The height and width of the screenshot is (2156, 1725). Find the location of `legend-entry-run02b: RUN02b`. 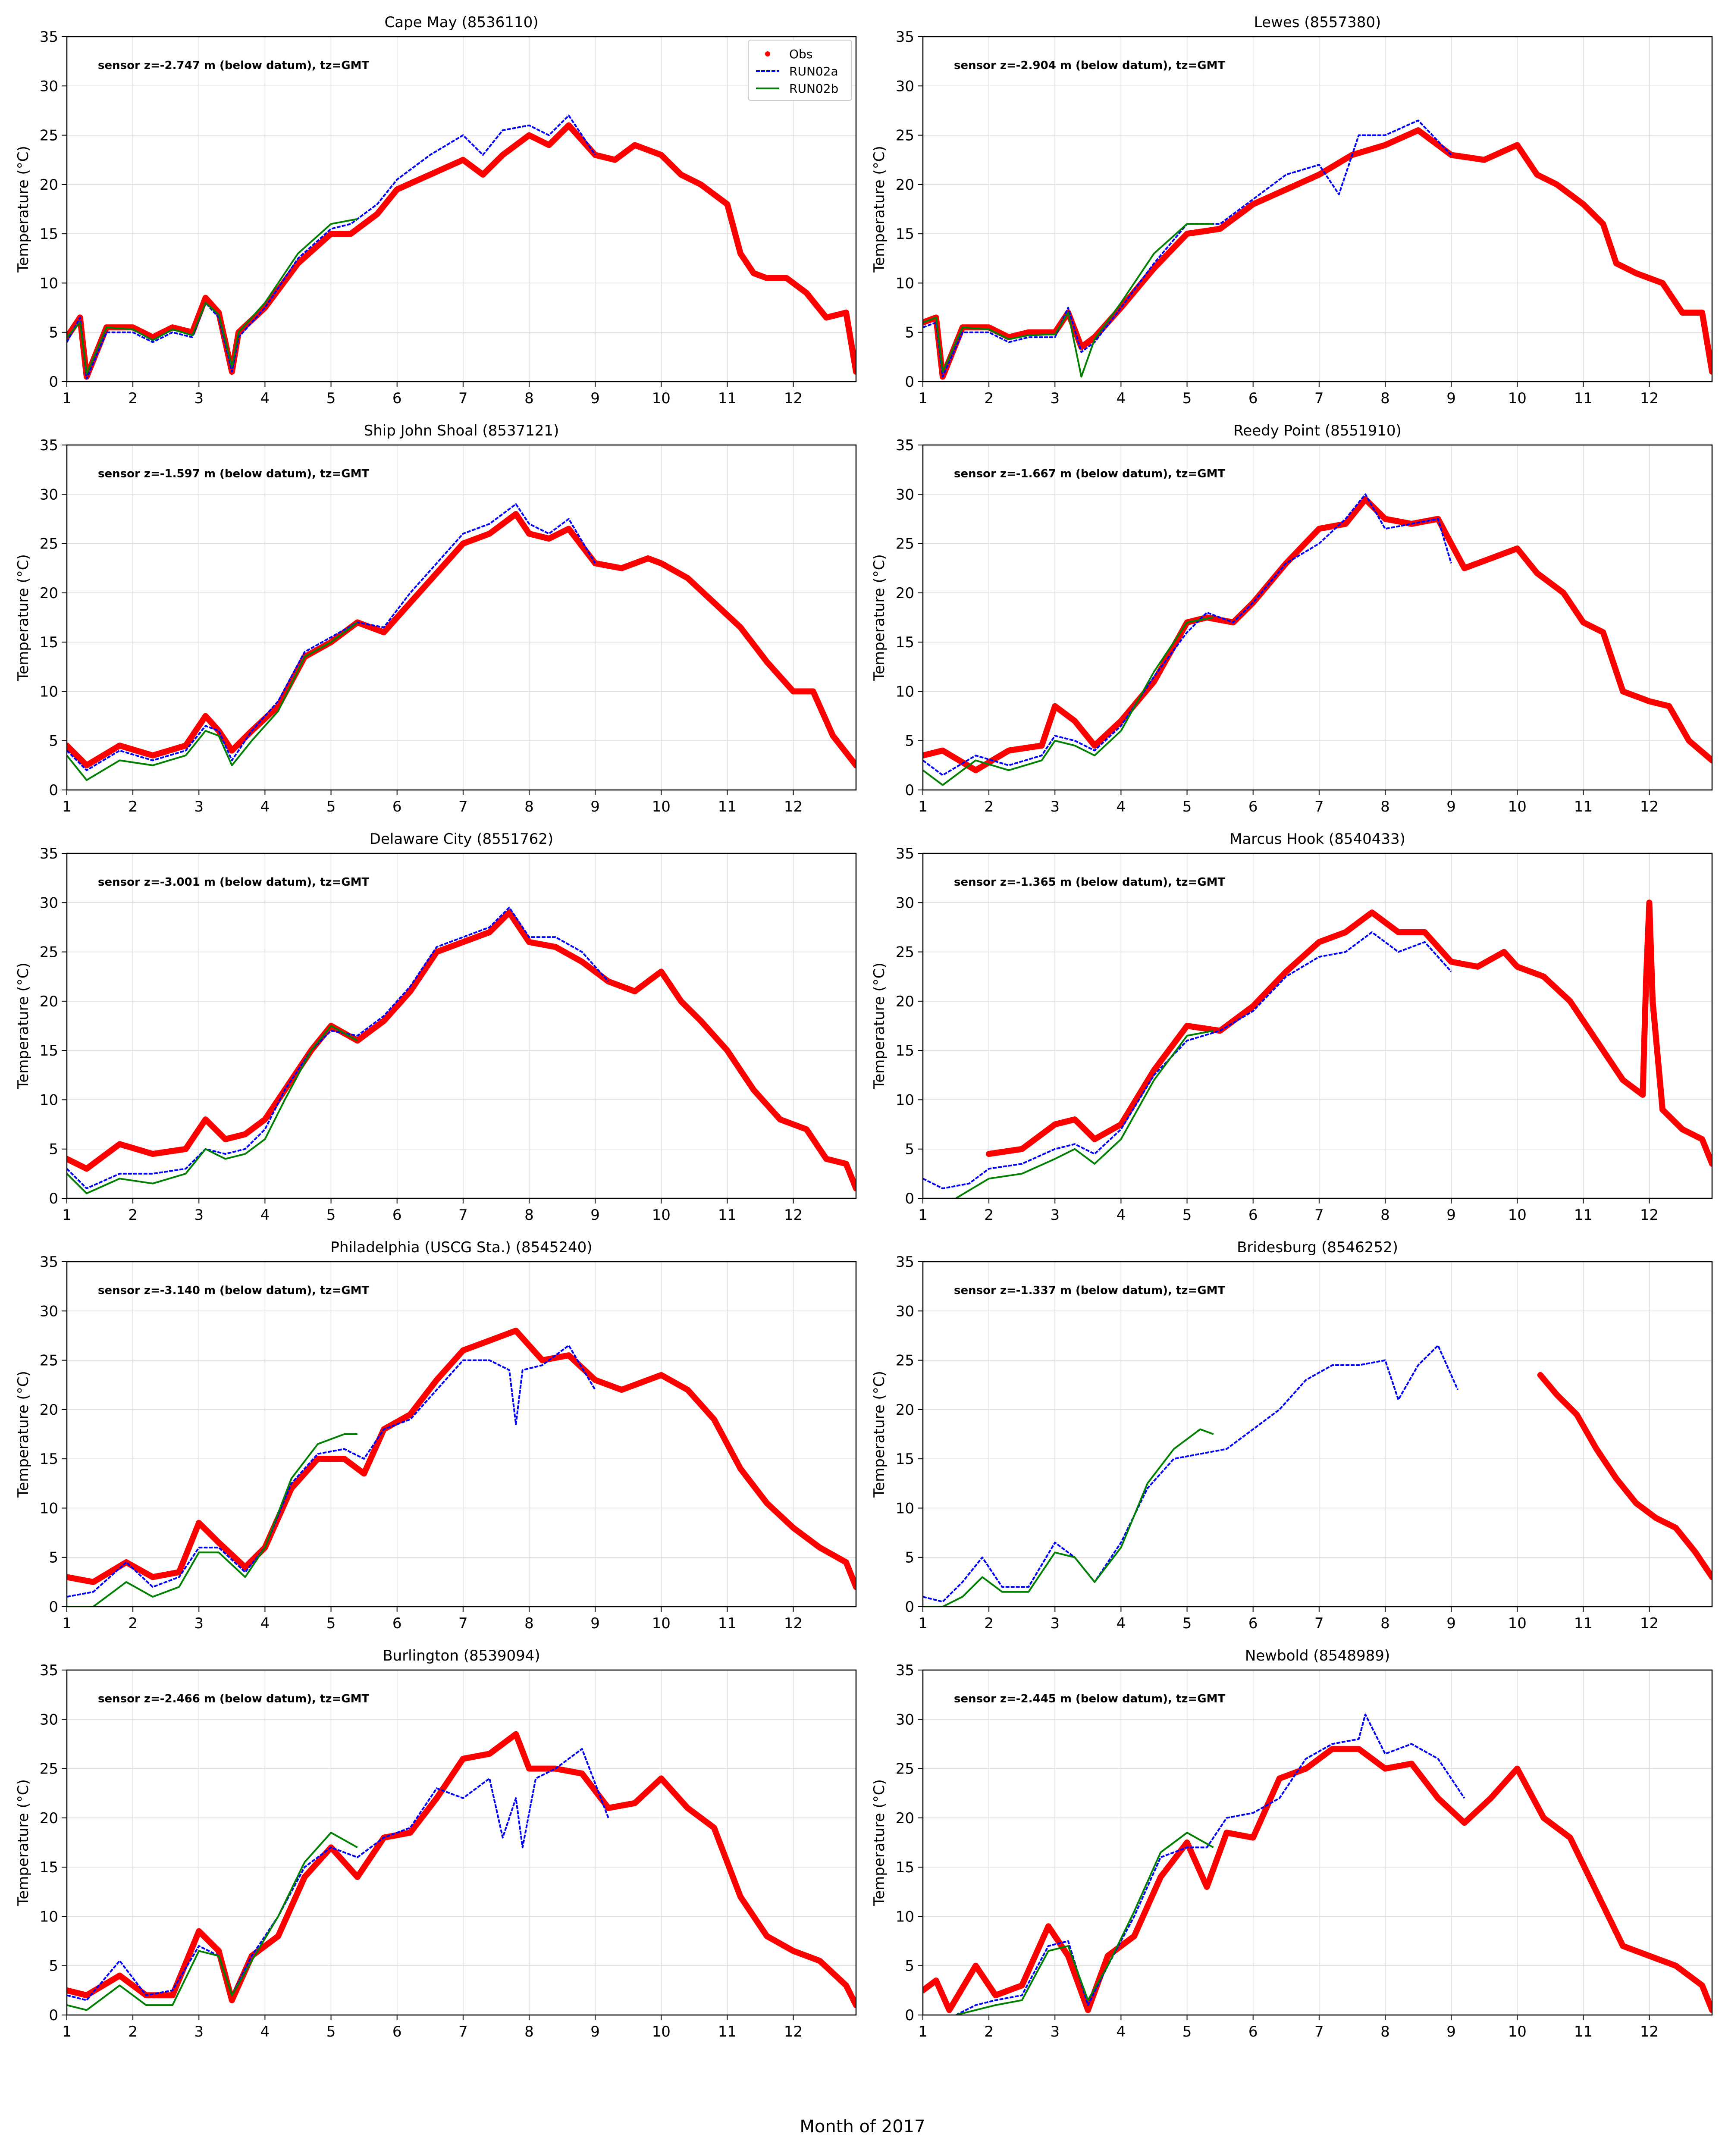

legend-entry-run02b: RUN02b is located at coordinates (814, 88).